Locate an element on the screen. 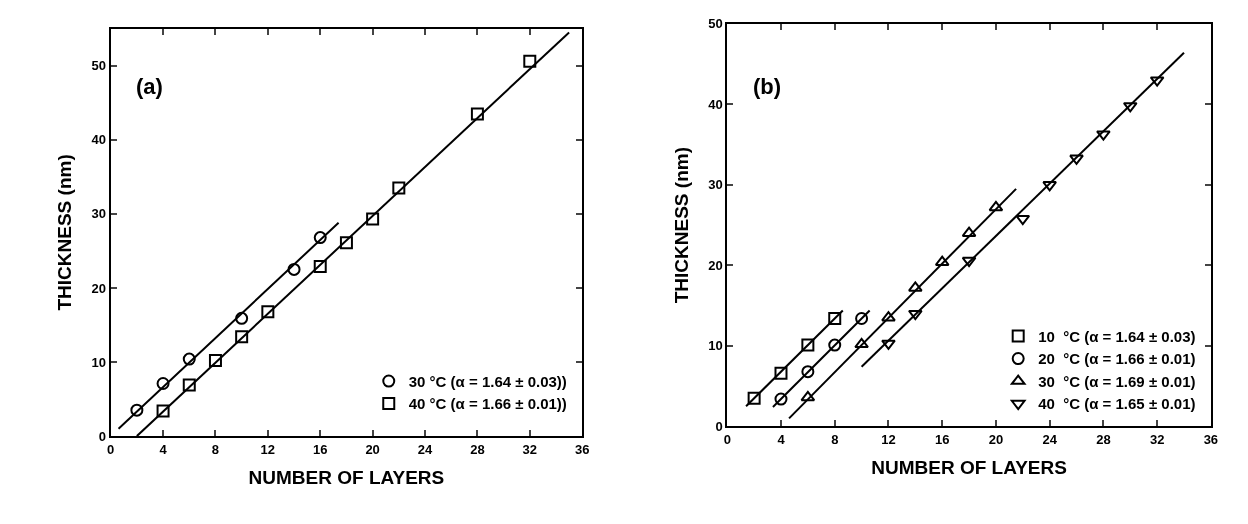 The image size is (1248, 524). legend-label: 40 °C (α = 1.66 ± 0.01)) is located at coordinates (487, 404).